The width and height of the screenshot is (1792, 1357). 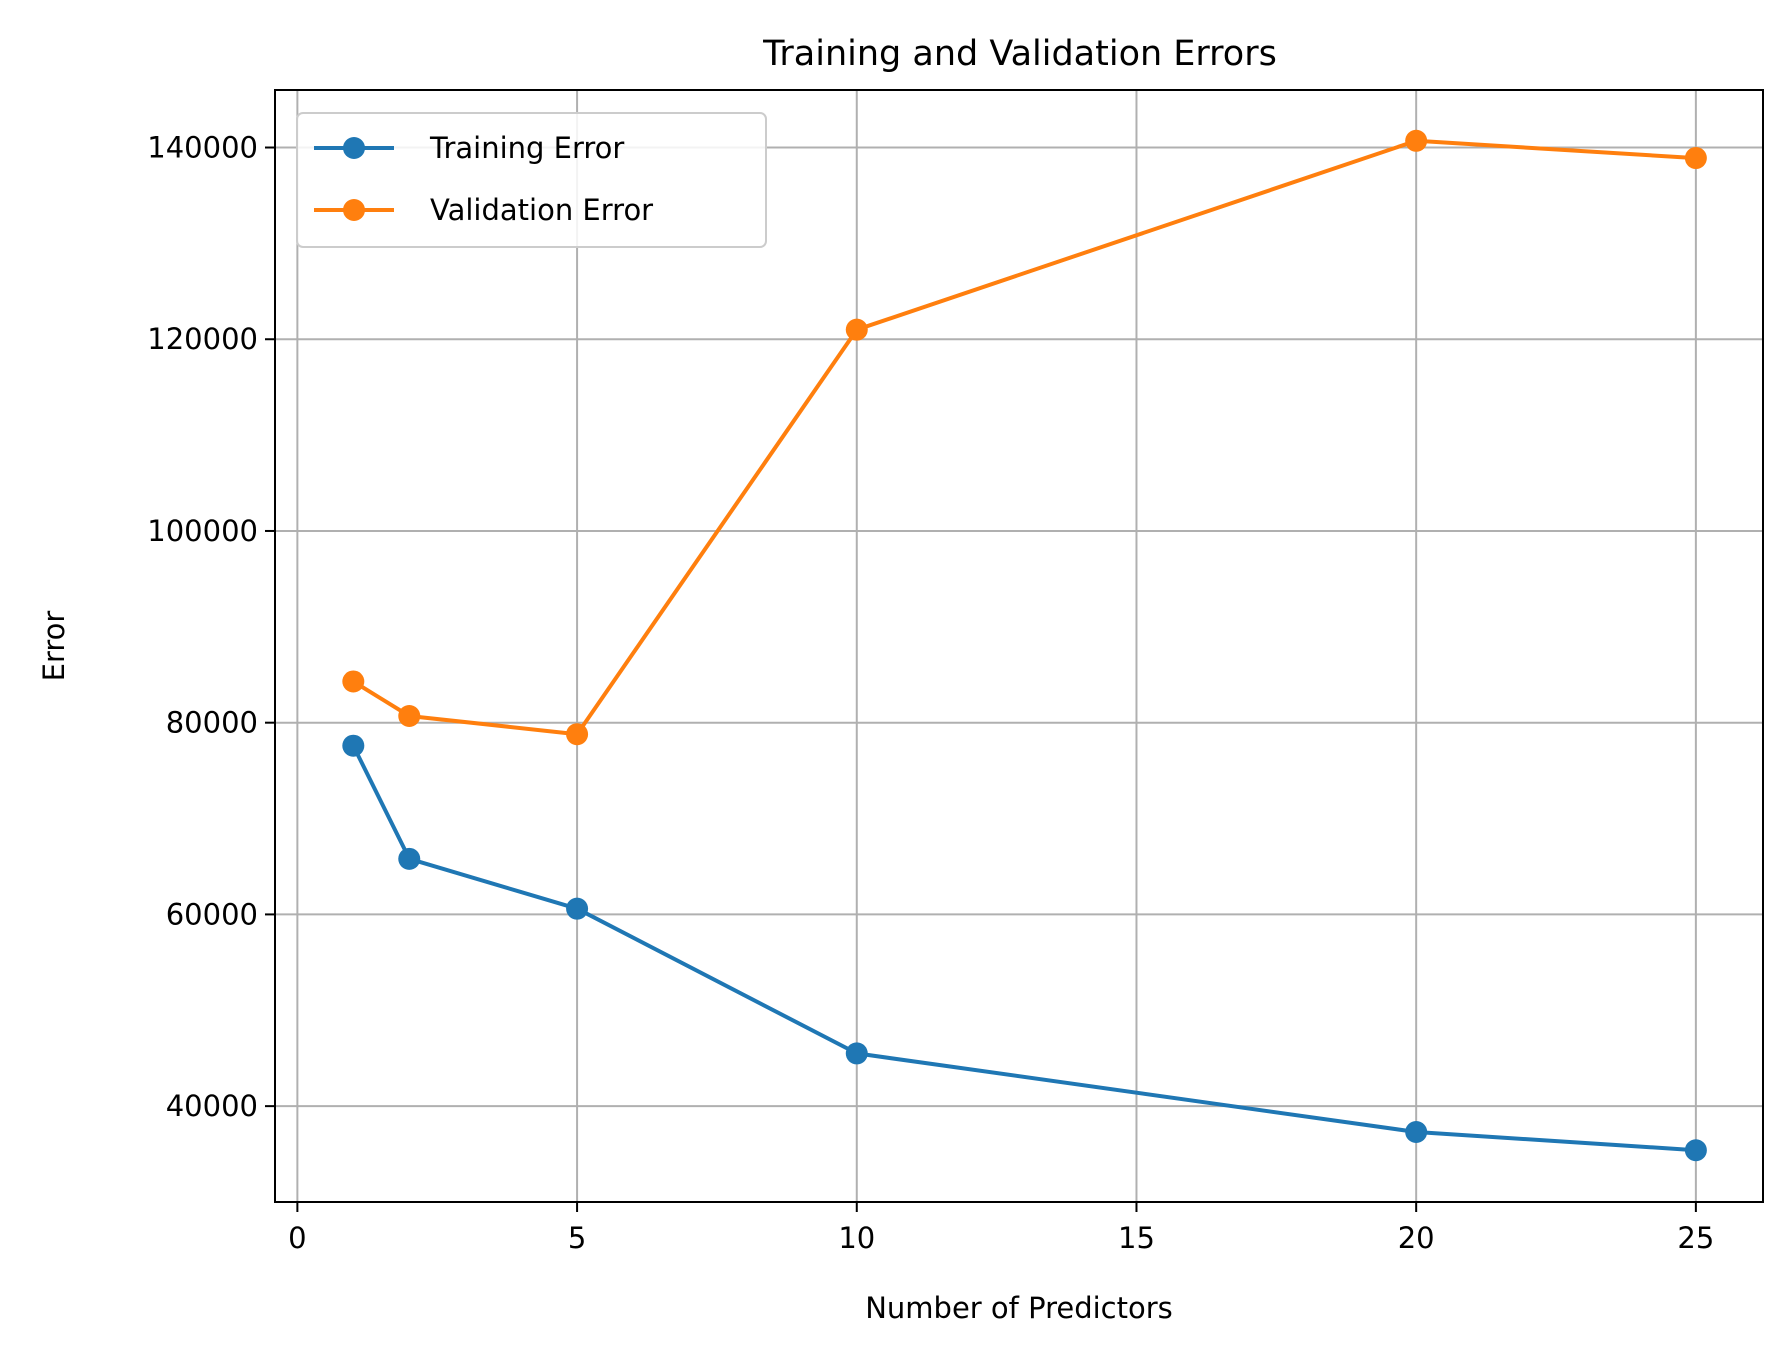 What do you see at coordinates (526, 148) in the screenshot?
I see `legend-label-training-error: Training Error` at bounding box center [526, 148].